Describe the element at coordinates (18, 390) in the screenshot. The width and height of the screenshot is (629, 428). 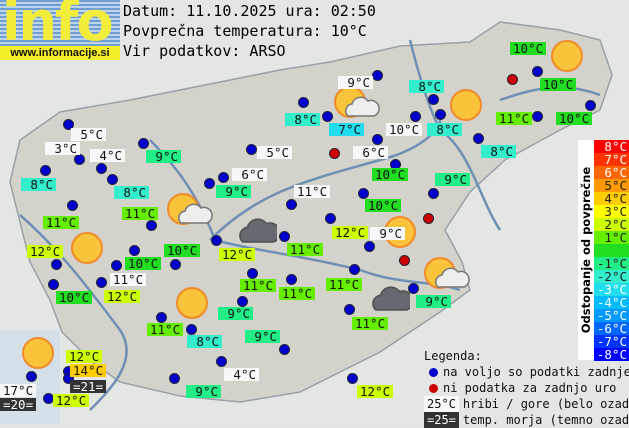
I see `mountain-temperature-label: 17°C` at that location.